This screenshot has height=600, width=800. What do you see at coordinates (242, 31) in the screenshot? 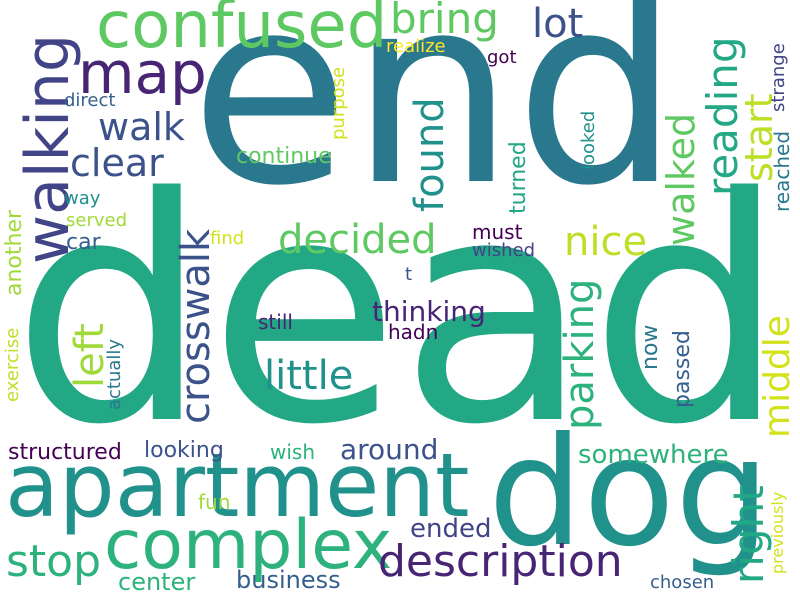
I see `word-confused: confused` at bounding box center [242, 31].